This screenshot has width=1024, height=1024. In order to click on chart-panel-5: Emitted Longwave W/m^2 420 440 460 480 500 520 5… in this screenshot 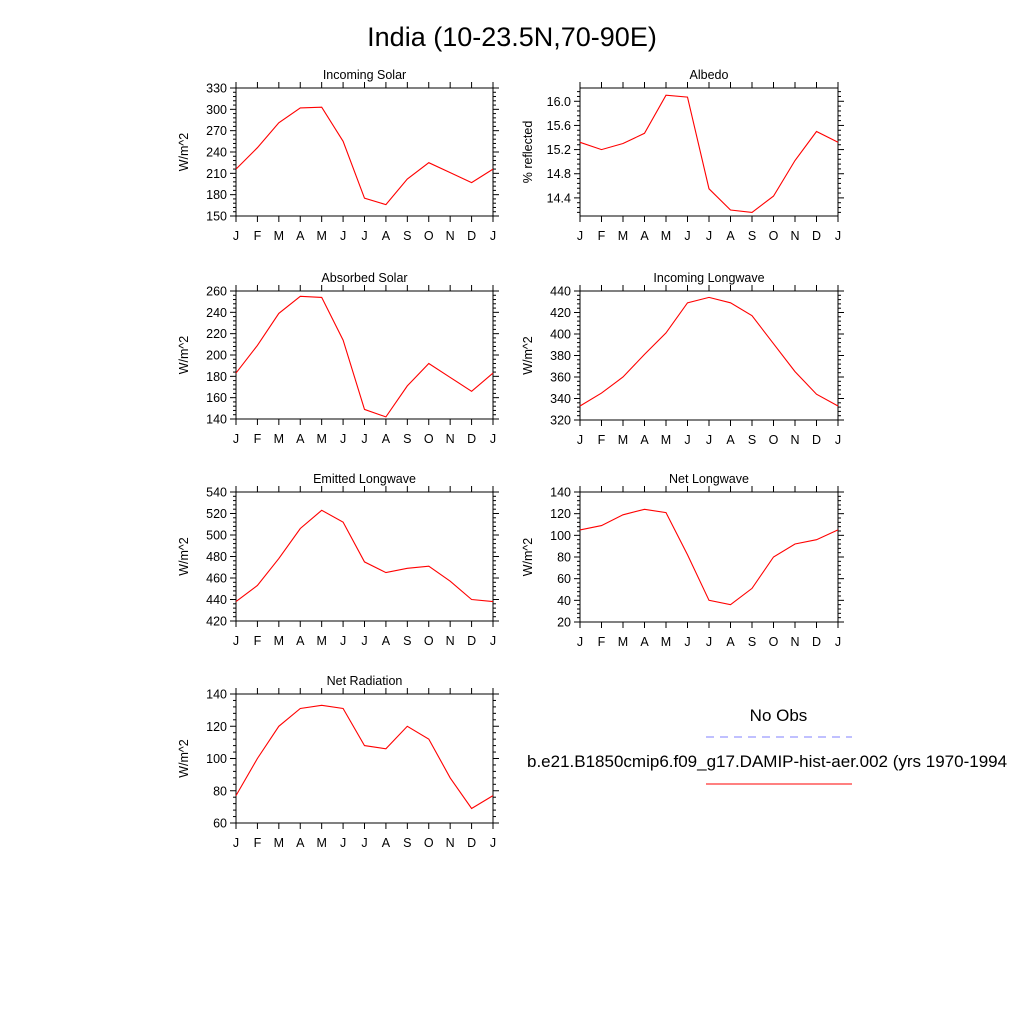, I will do `click(338, 560)`.